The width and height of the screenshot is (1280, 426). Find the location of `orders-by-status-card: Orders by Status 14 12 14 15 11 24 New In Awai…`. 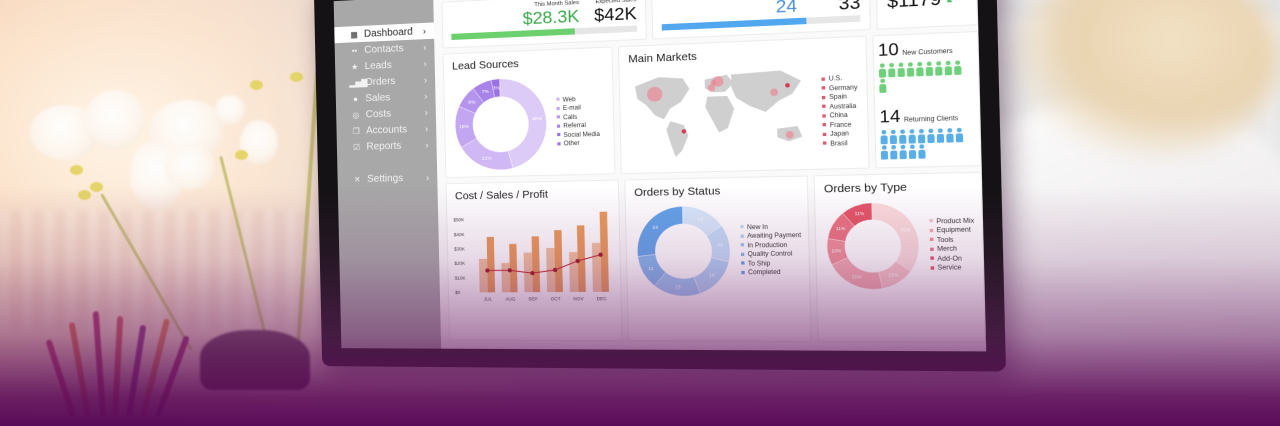

orders-by-status-card: Orders by Status 14 12 14 15 11 24 New In Awai… is located at coordinates (718, 258).